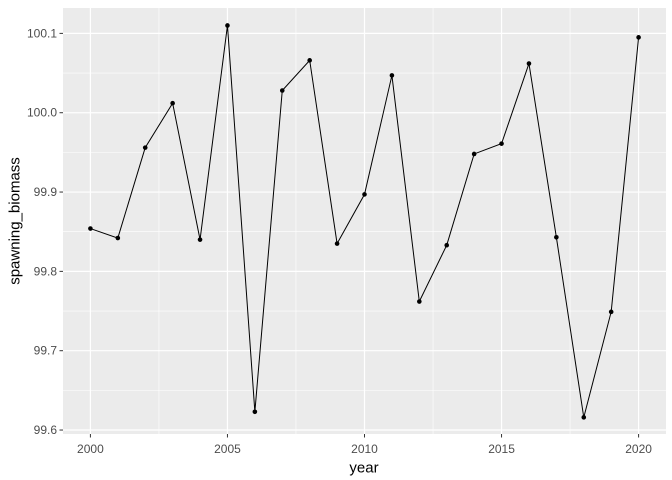 This screenshot has width=672, height=480. I want to click on x-axis-title: year, so click(364, 468).